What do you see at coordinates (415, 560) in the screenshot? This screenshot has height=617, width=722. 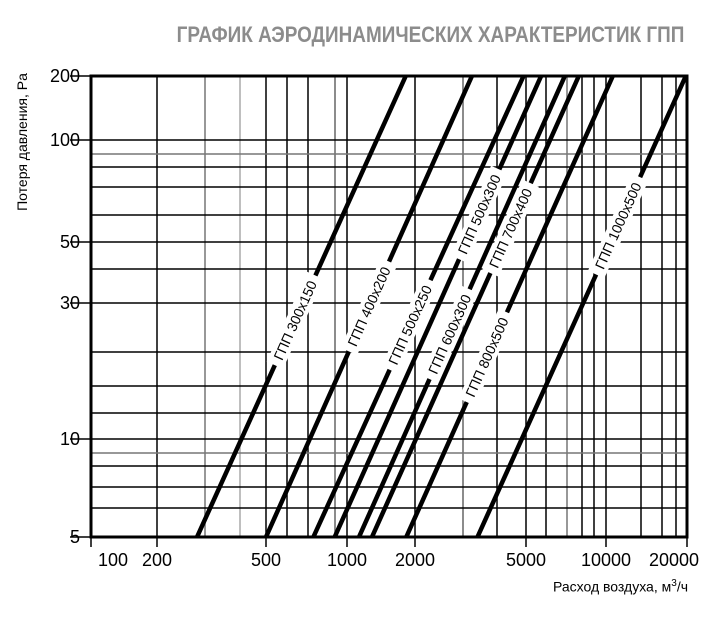 I see `x-tick-label: 2000` at bounding box center [415, 560].